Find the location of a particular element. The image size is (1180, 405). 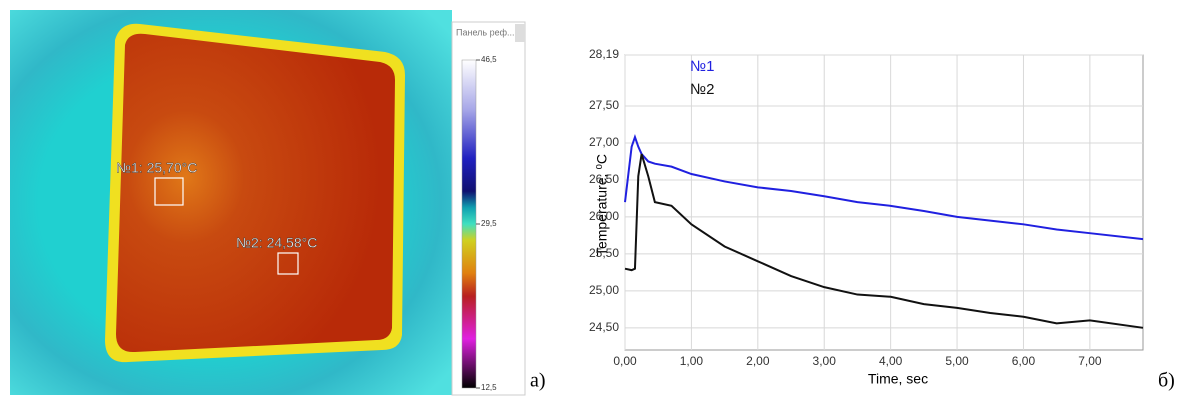

spot-label: №2: 24,58°C is located at coordinates (276, 243).